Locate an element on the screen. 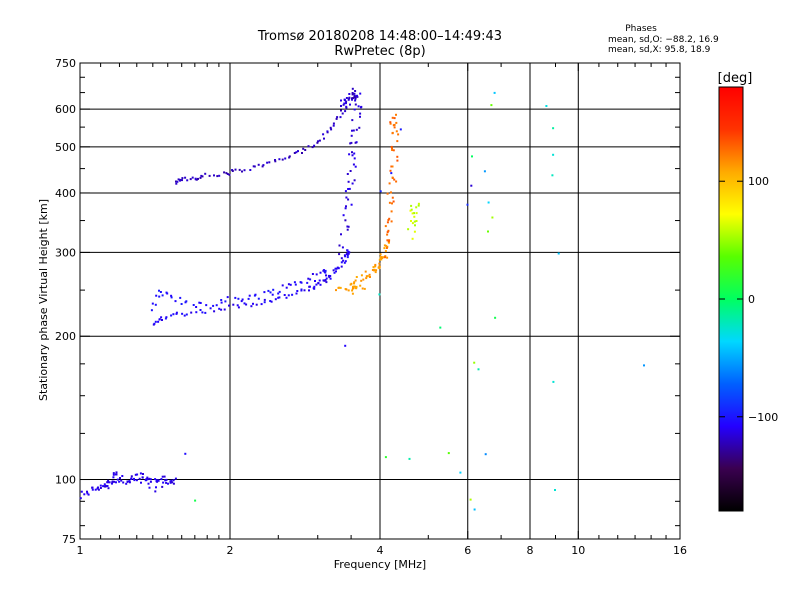  phase-stats-o: mean, sd,O: −88.2, 16.9 is located at coordinates (663, 40).